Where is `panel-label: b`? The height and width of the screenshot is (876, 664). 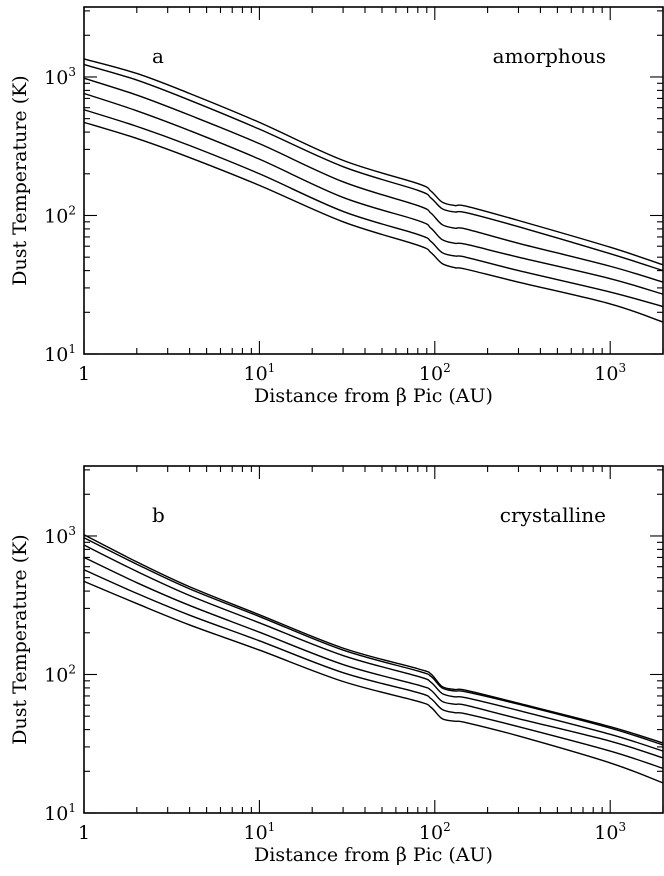
panel-label: b is located at coordinates (158, 515).